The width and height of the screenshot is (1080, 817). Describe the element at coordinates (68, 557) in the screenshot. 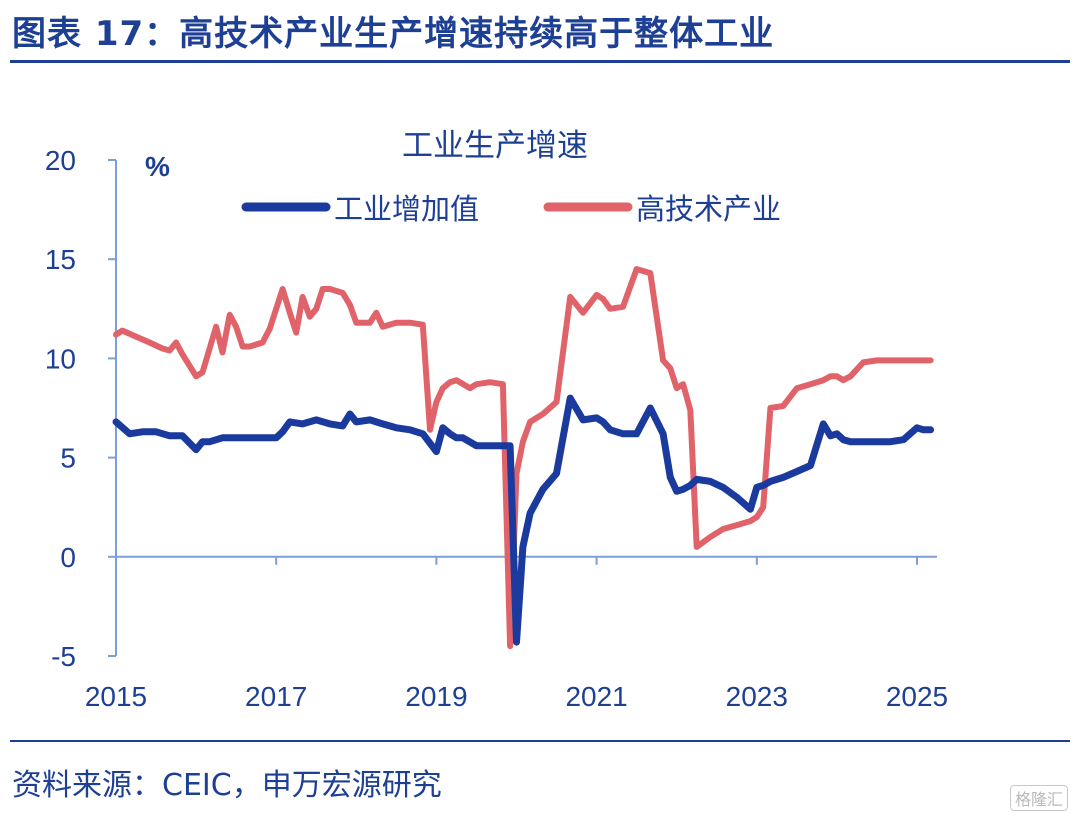

I see `y-tick-label: 0` at that location.